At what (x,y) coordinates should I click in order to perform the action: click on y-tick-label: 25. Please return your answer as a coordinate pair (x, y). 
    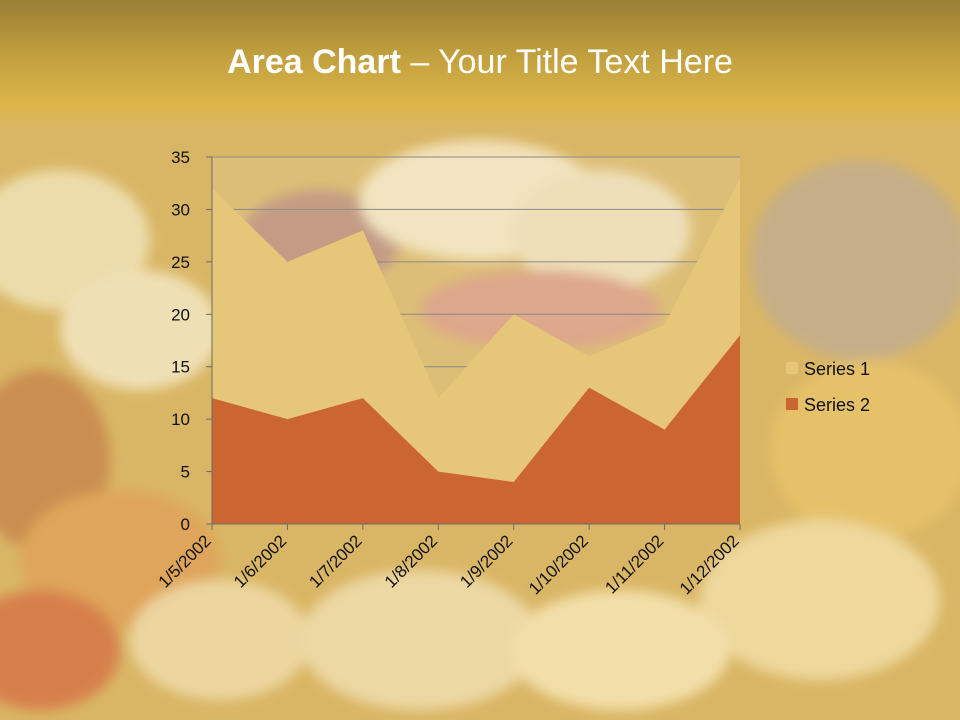
    Looking at the image, I should click on (180, 262).